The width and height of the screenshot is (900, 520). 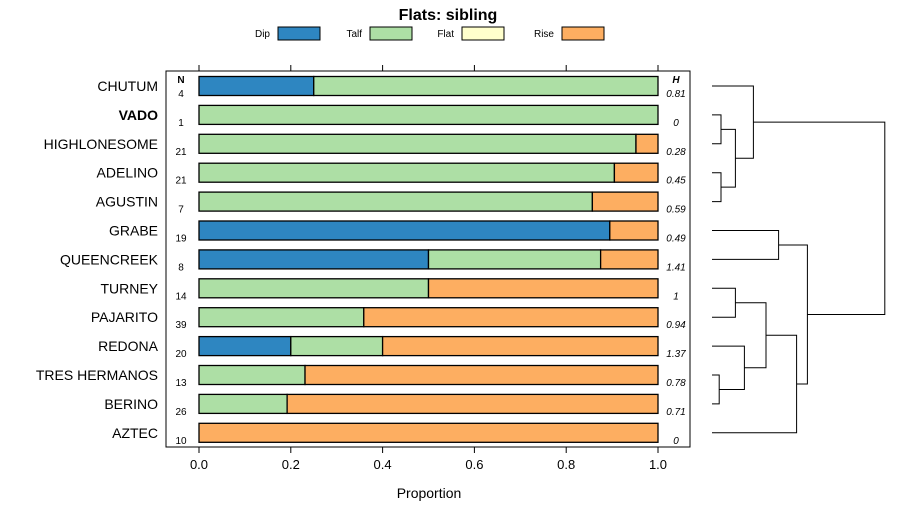 What do you see at coordinates (291, 464) in the screenshot?
I see `x-tick-label-1: 0.2` at bounding box center [291, 464].